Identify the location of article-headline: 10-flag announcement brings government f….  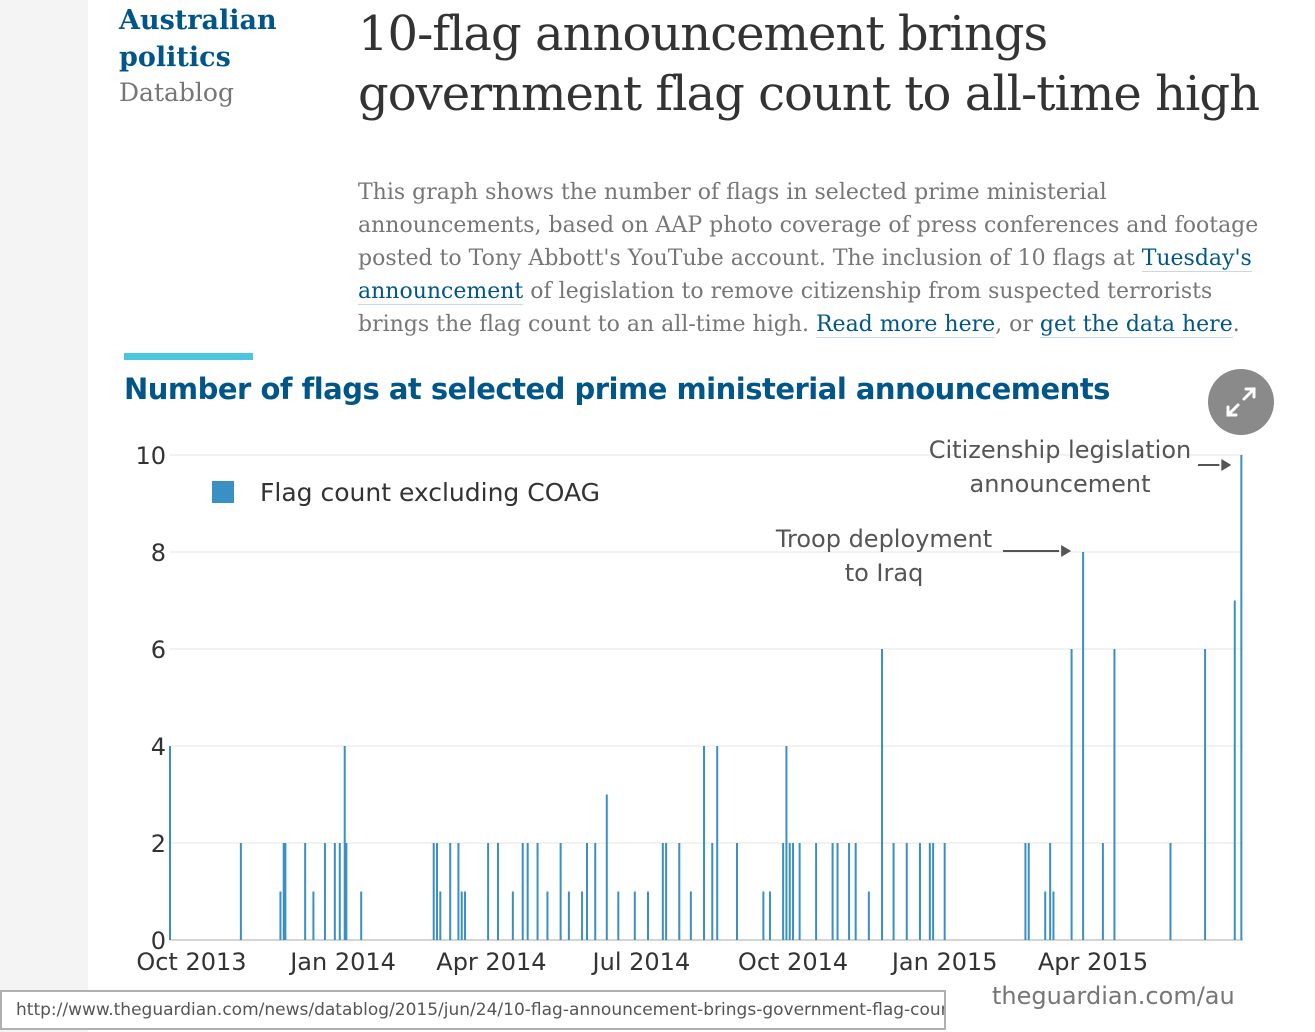
(809, 64).